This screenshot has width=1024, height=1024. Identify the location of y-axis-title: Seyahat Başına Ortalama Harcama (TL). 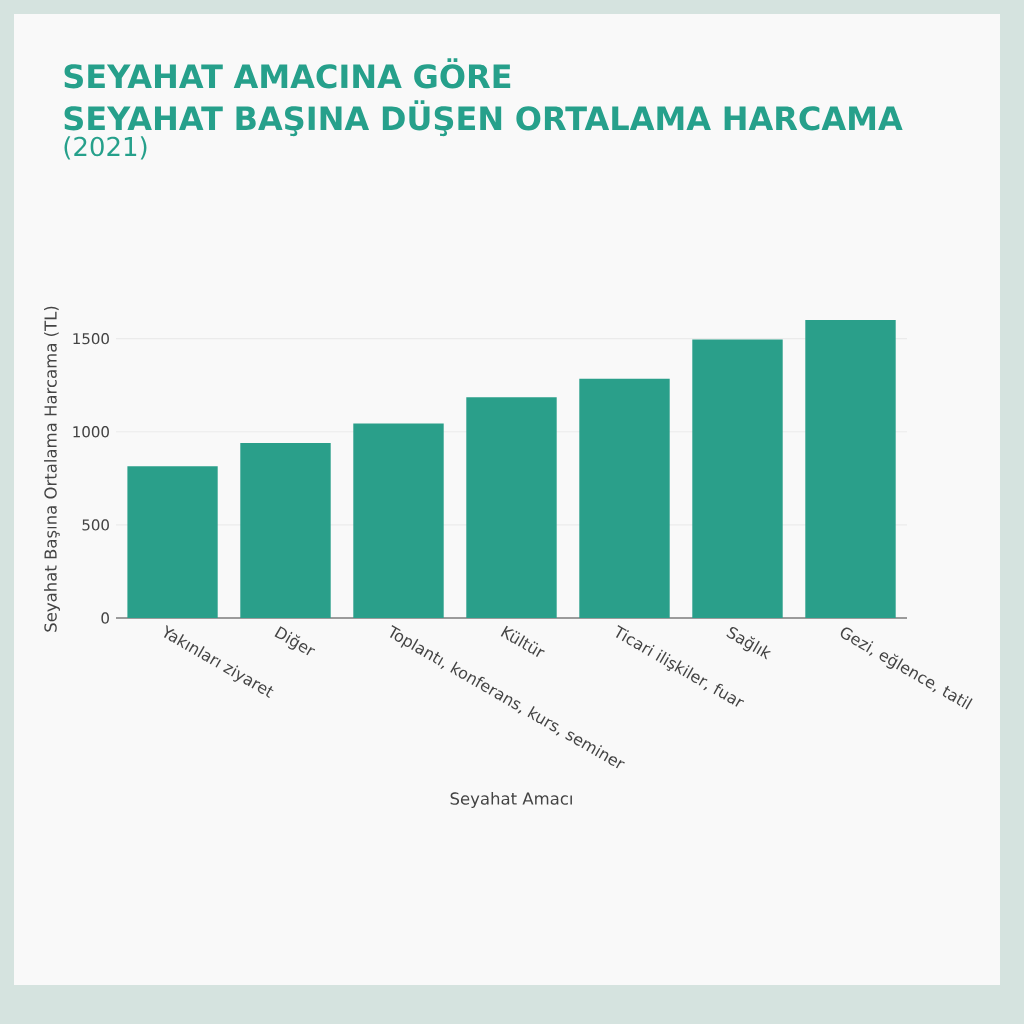
(52, 469).